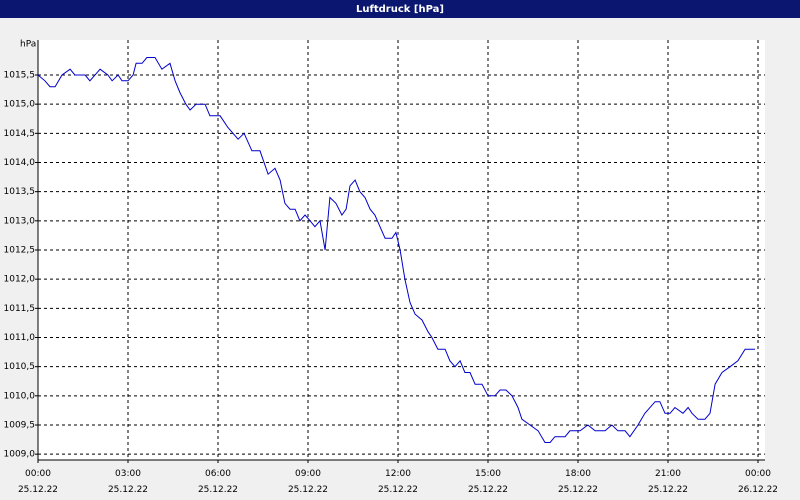  I want to click on y-tick-label: 1011,0, so click(20, 338).